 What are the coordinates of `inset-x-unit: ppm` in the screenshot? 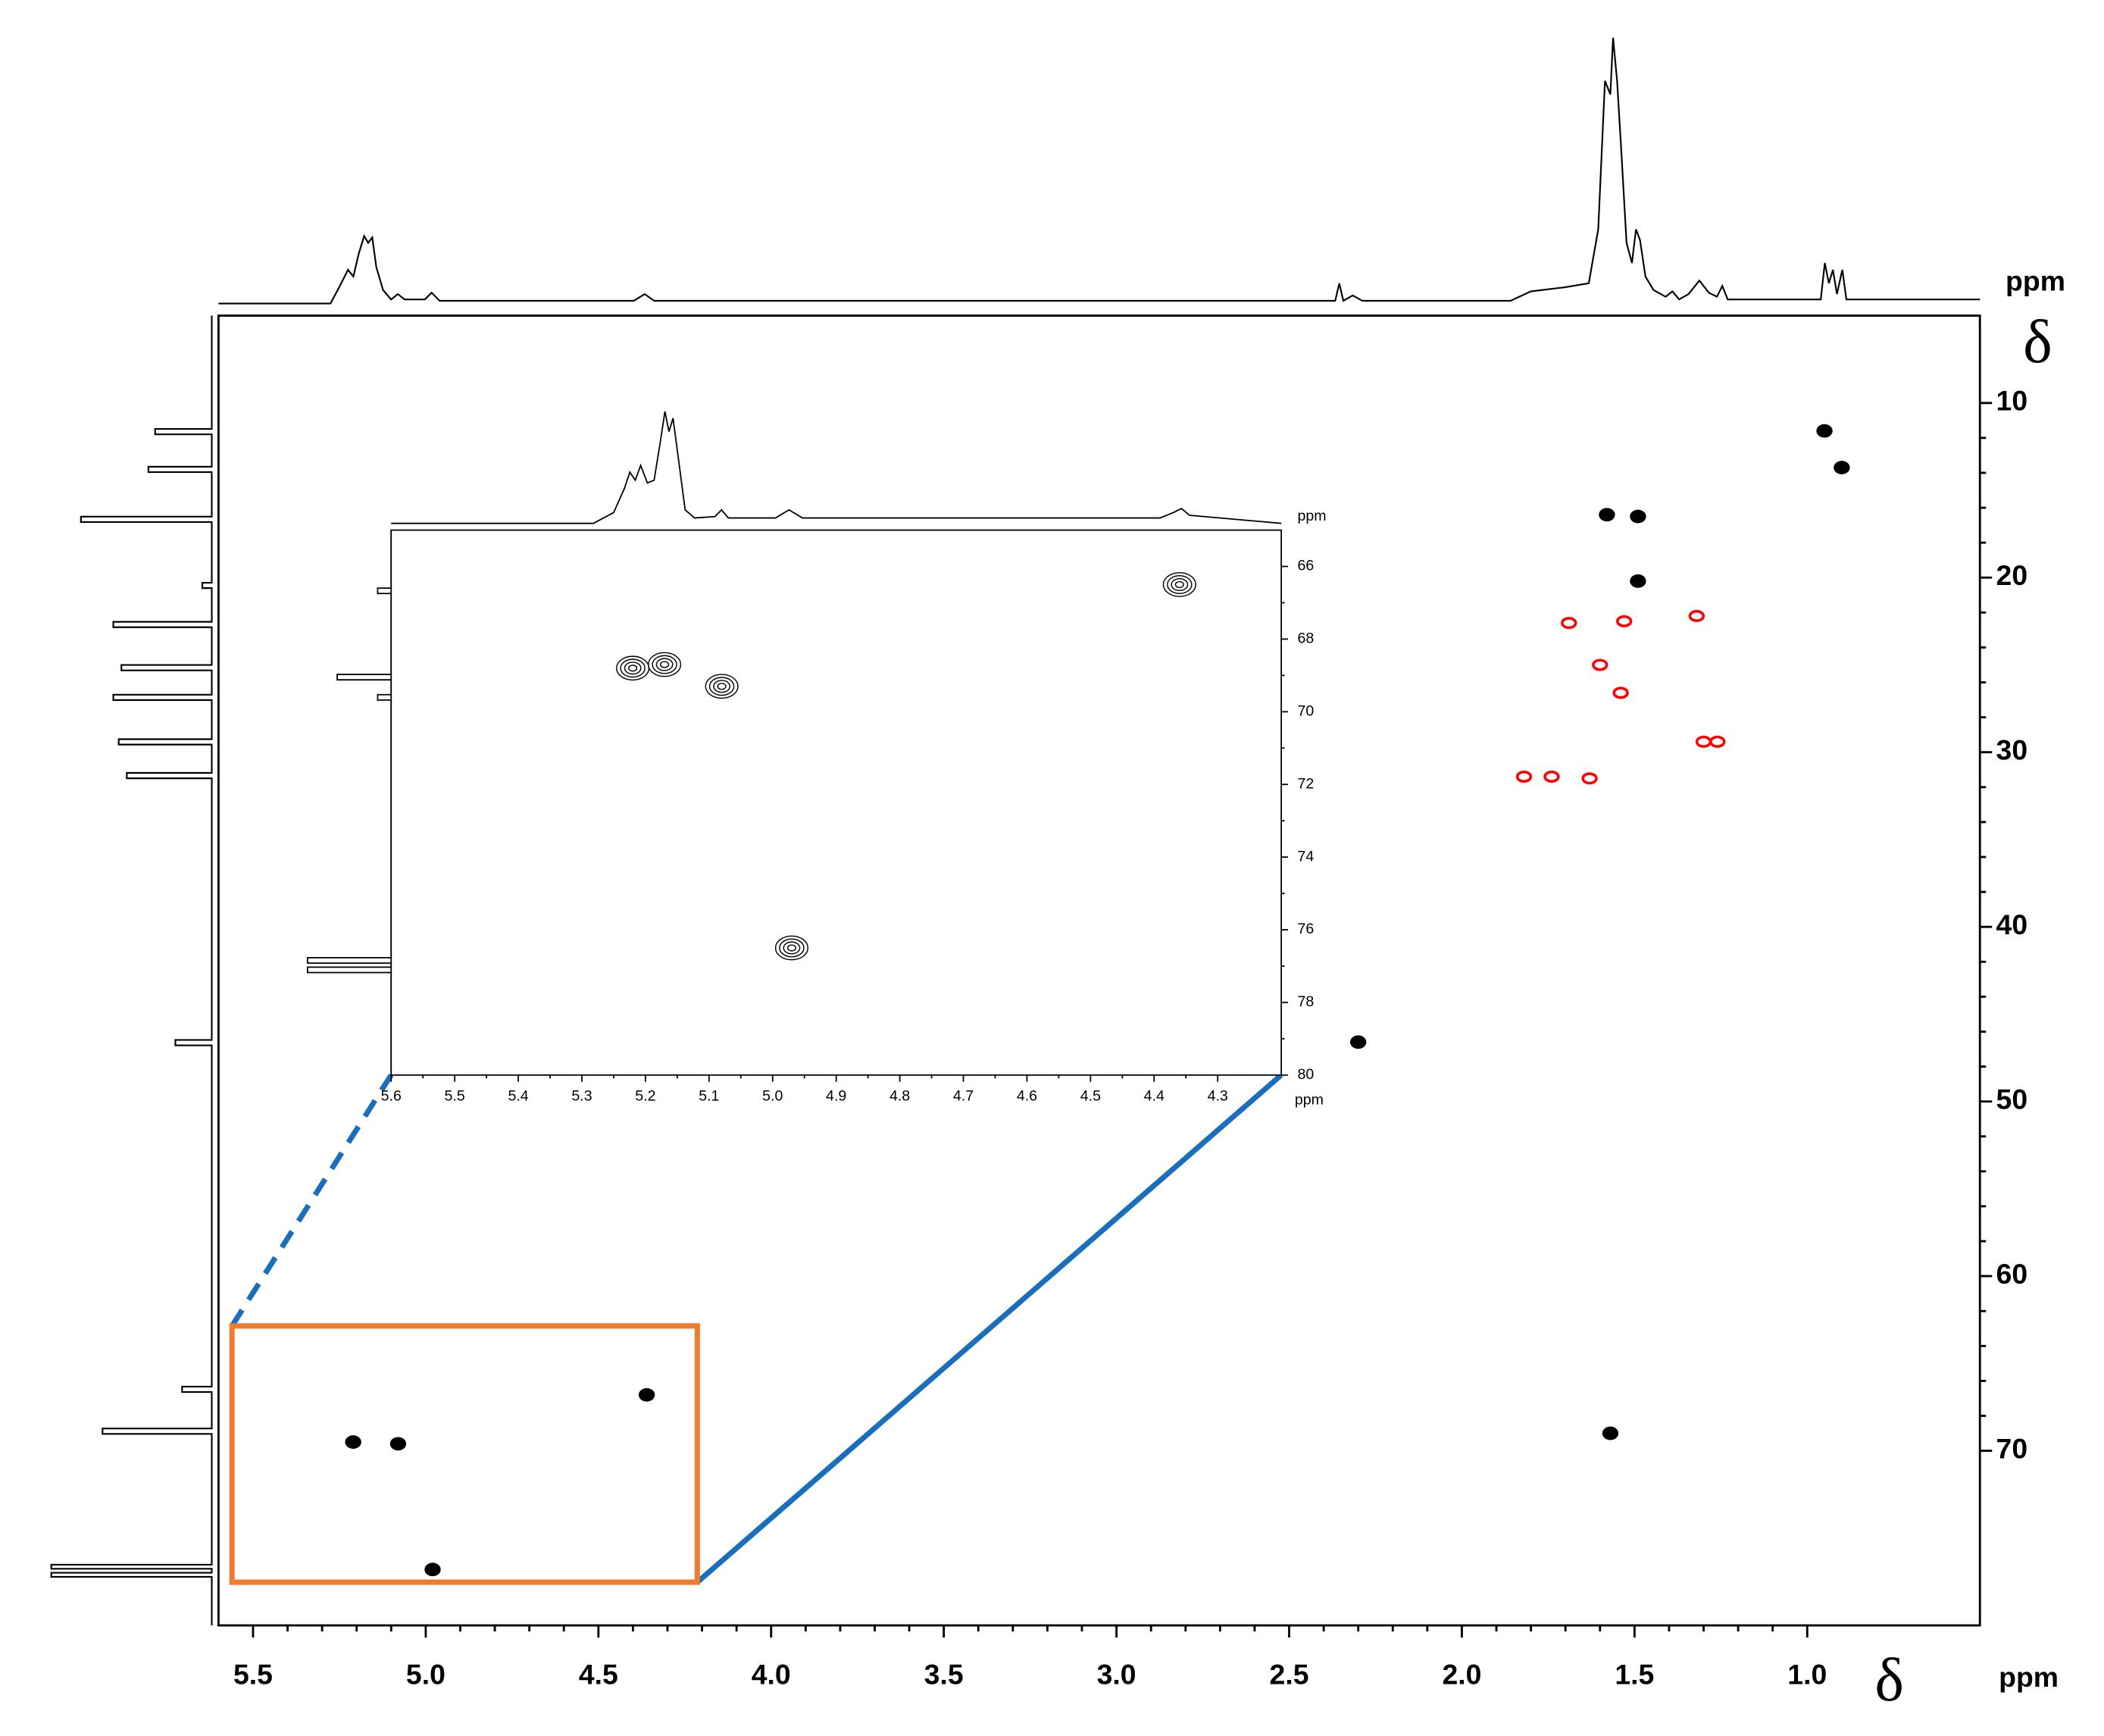 It's located at (1309, 1100).